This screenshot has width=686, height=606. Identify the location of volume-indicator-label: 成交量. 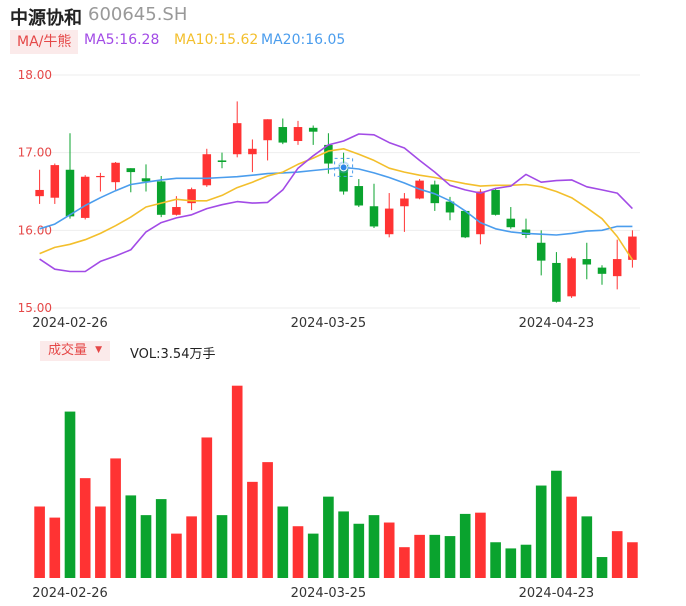
(68, 350).